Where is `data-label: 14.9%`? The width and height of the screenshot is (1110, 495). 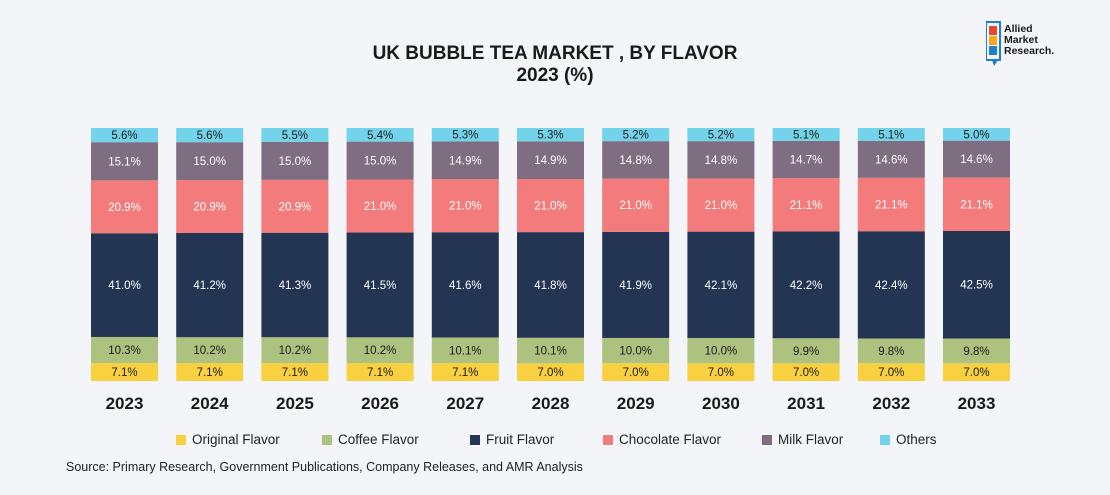
data-label: 14.9% is located at coordinates (465, 161).